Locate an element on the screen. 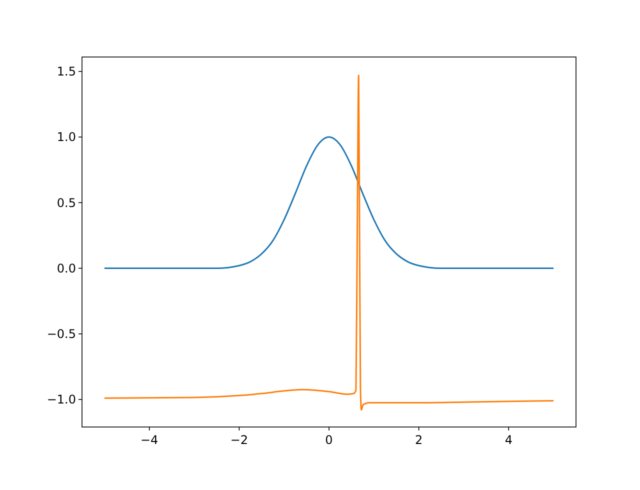 This screenshot has width=640, height=490. x-tick-label: 2 is located at coordinates (419, 440).